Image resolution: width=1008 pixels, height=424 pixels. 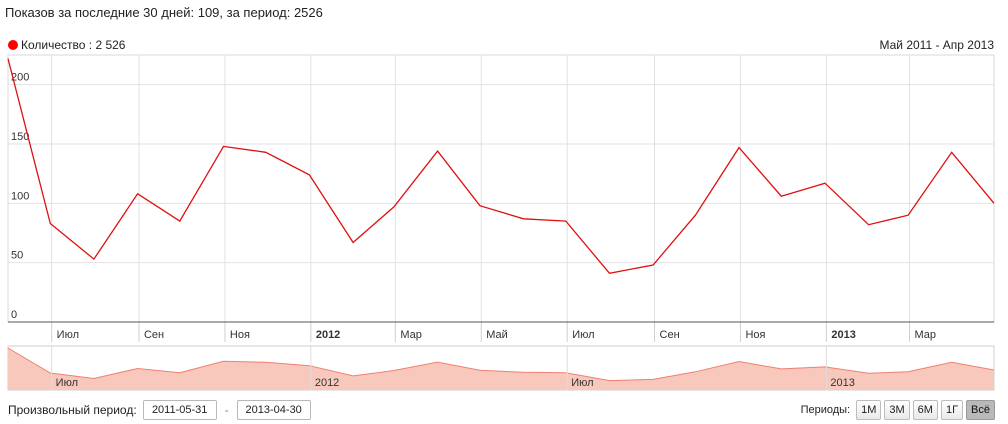 What do you see at coordinates (179, 410) in the screenshot?
I see `date-from-input` at bounding box center [179, 410].